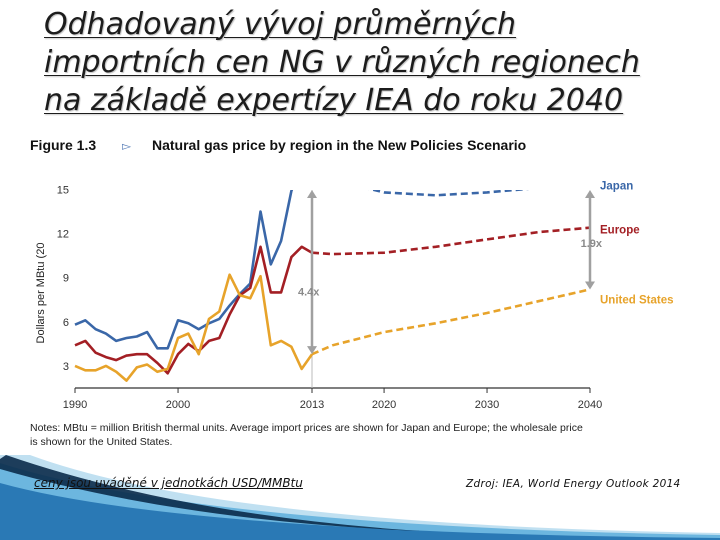 The height and width of the screenshot is (540, 720). Describe the element at coordinates (127, 146) in the screenshot. I see `figure-arrow-icon: ▻` at that location.